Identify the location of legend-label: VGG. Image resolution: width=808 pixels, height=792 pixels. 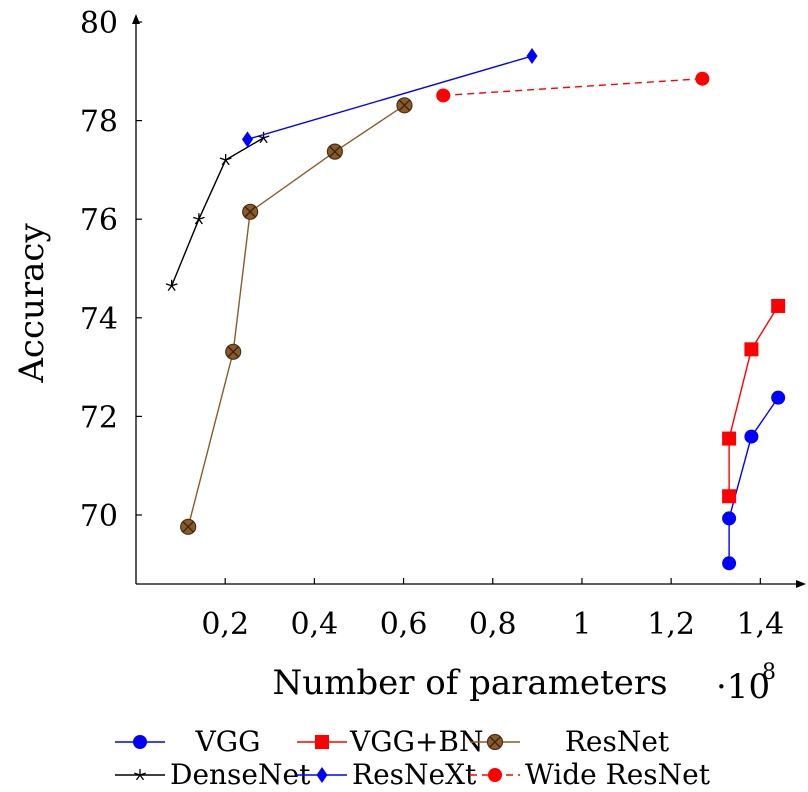
(228, 741).